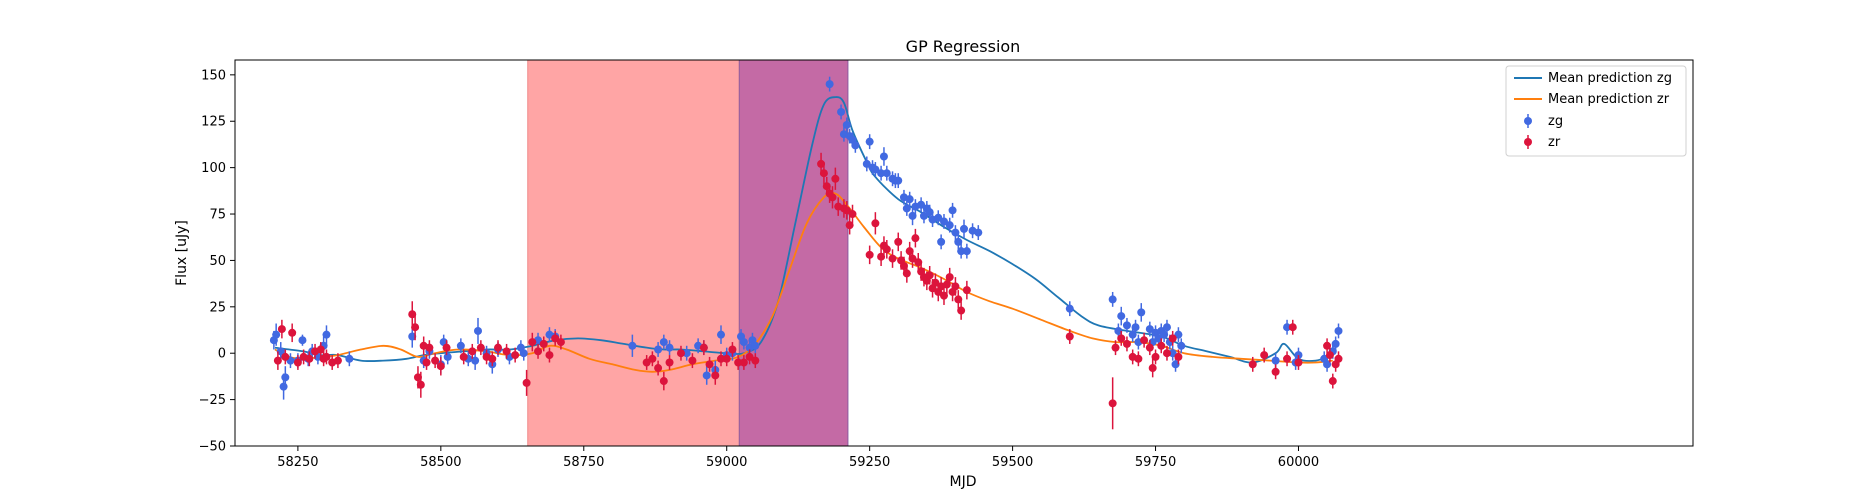 This screenshot has width=1875, height=500. Describe the element at coordinates (182, 253) in the screenshot. I see `y-axis-label: Flux [uJy]` at that location.